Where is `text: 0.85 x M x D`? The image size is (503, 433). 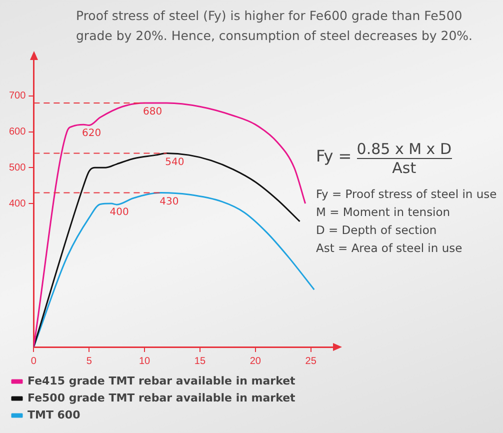
text: 0.85 x M x D is located at coordinates (404, 149).